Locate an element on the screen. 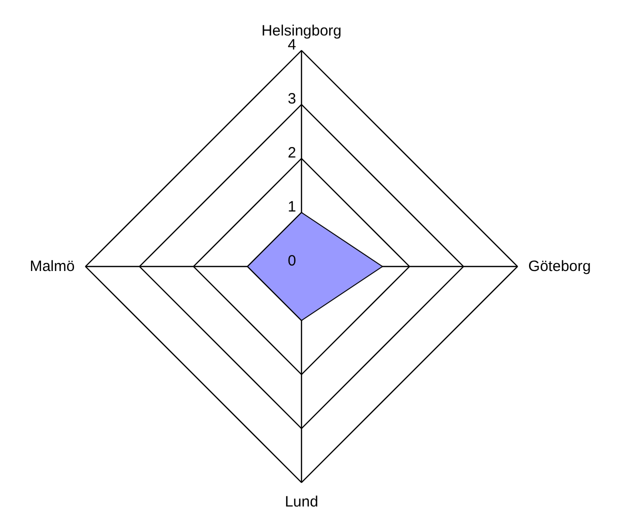 This screenshot has width=621, height=522. y-tick-label: 2 is located at coordinates (292, 153).